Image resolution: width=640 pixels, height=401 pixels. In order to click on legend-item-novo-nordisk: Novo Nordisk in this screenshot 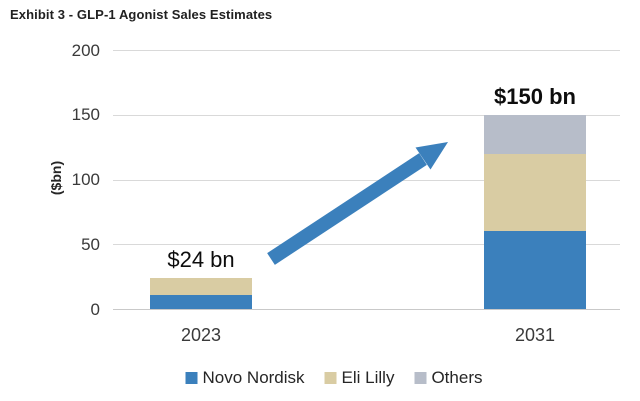, I will do `click(245, 378)`.